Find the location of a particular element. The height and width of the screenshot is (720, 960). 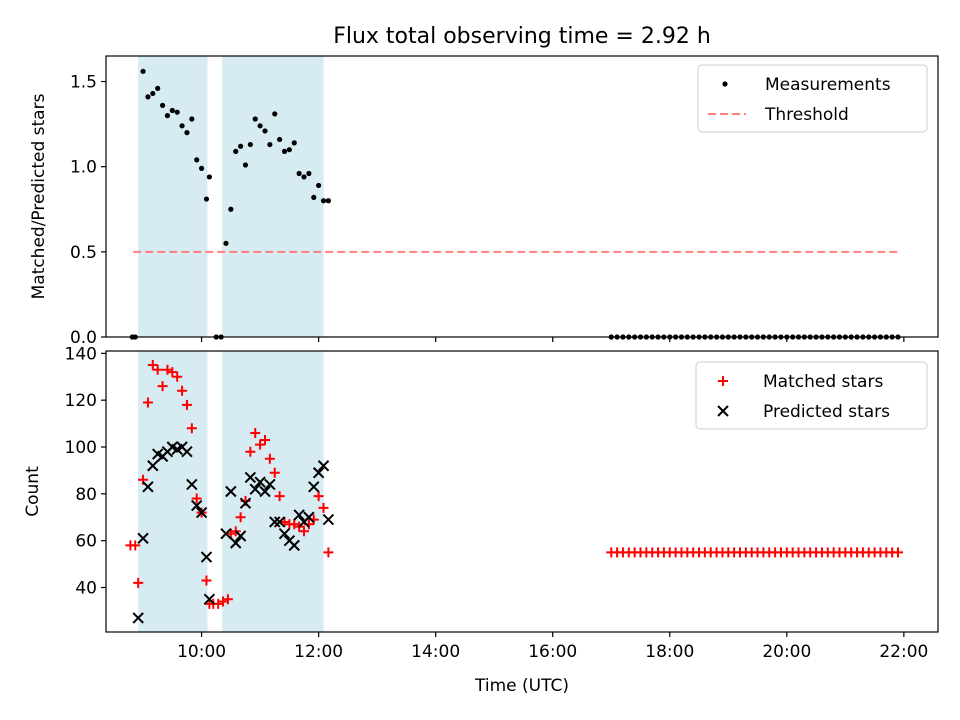

x-tick-label: 12:00 is located at coordinates (318, 652).